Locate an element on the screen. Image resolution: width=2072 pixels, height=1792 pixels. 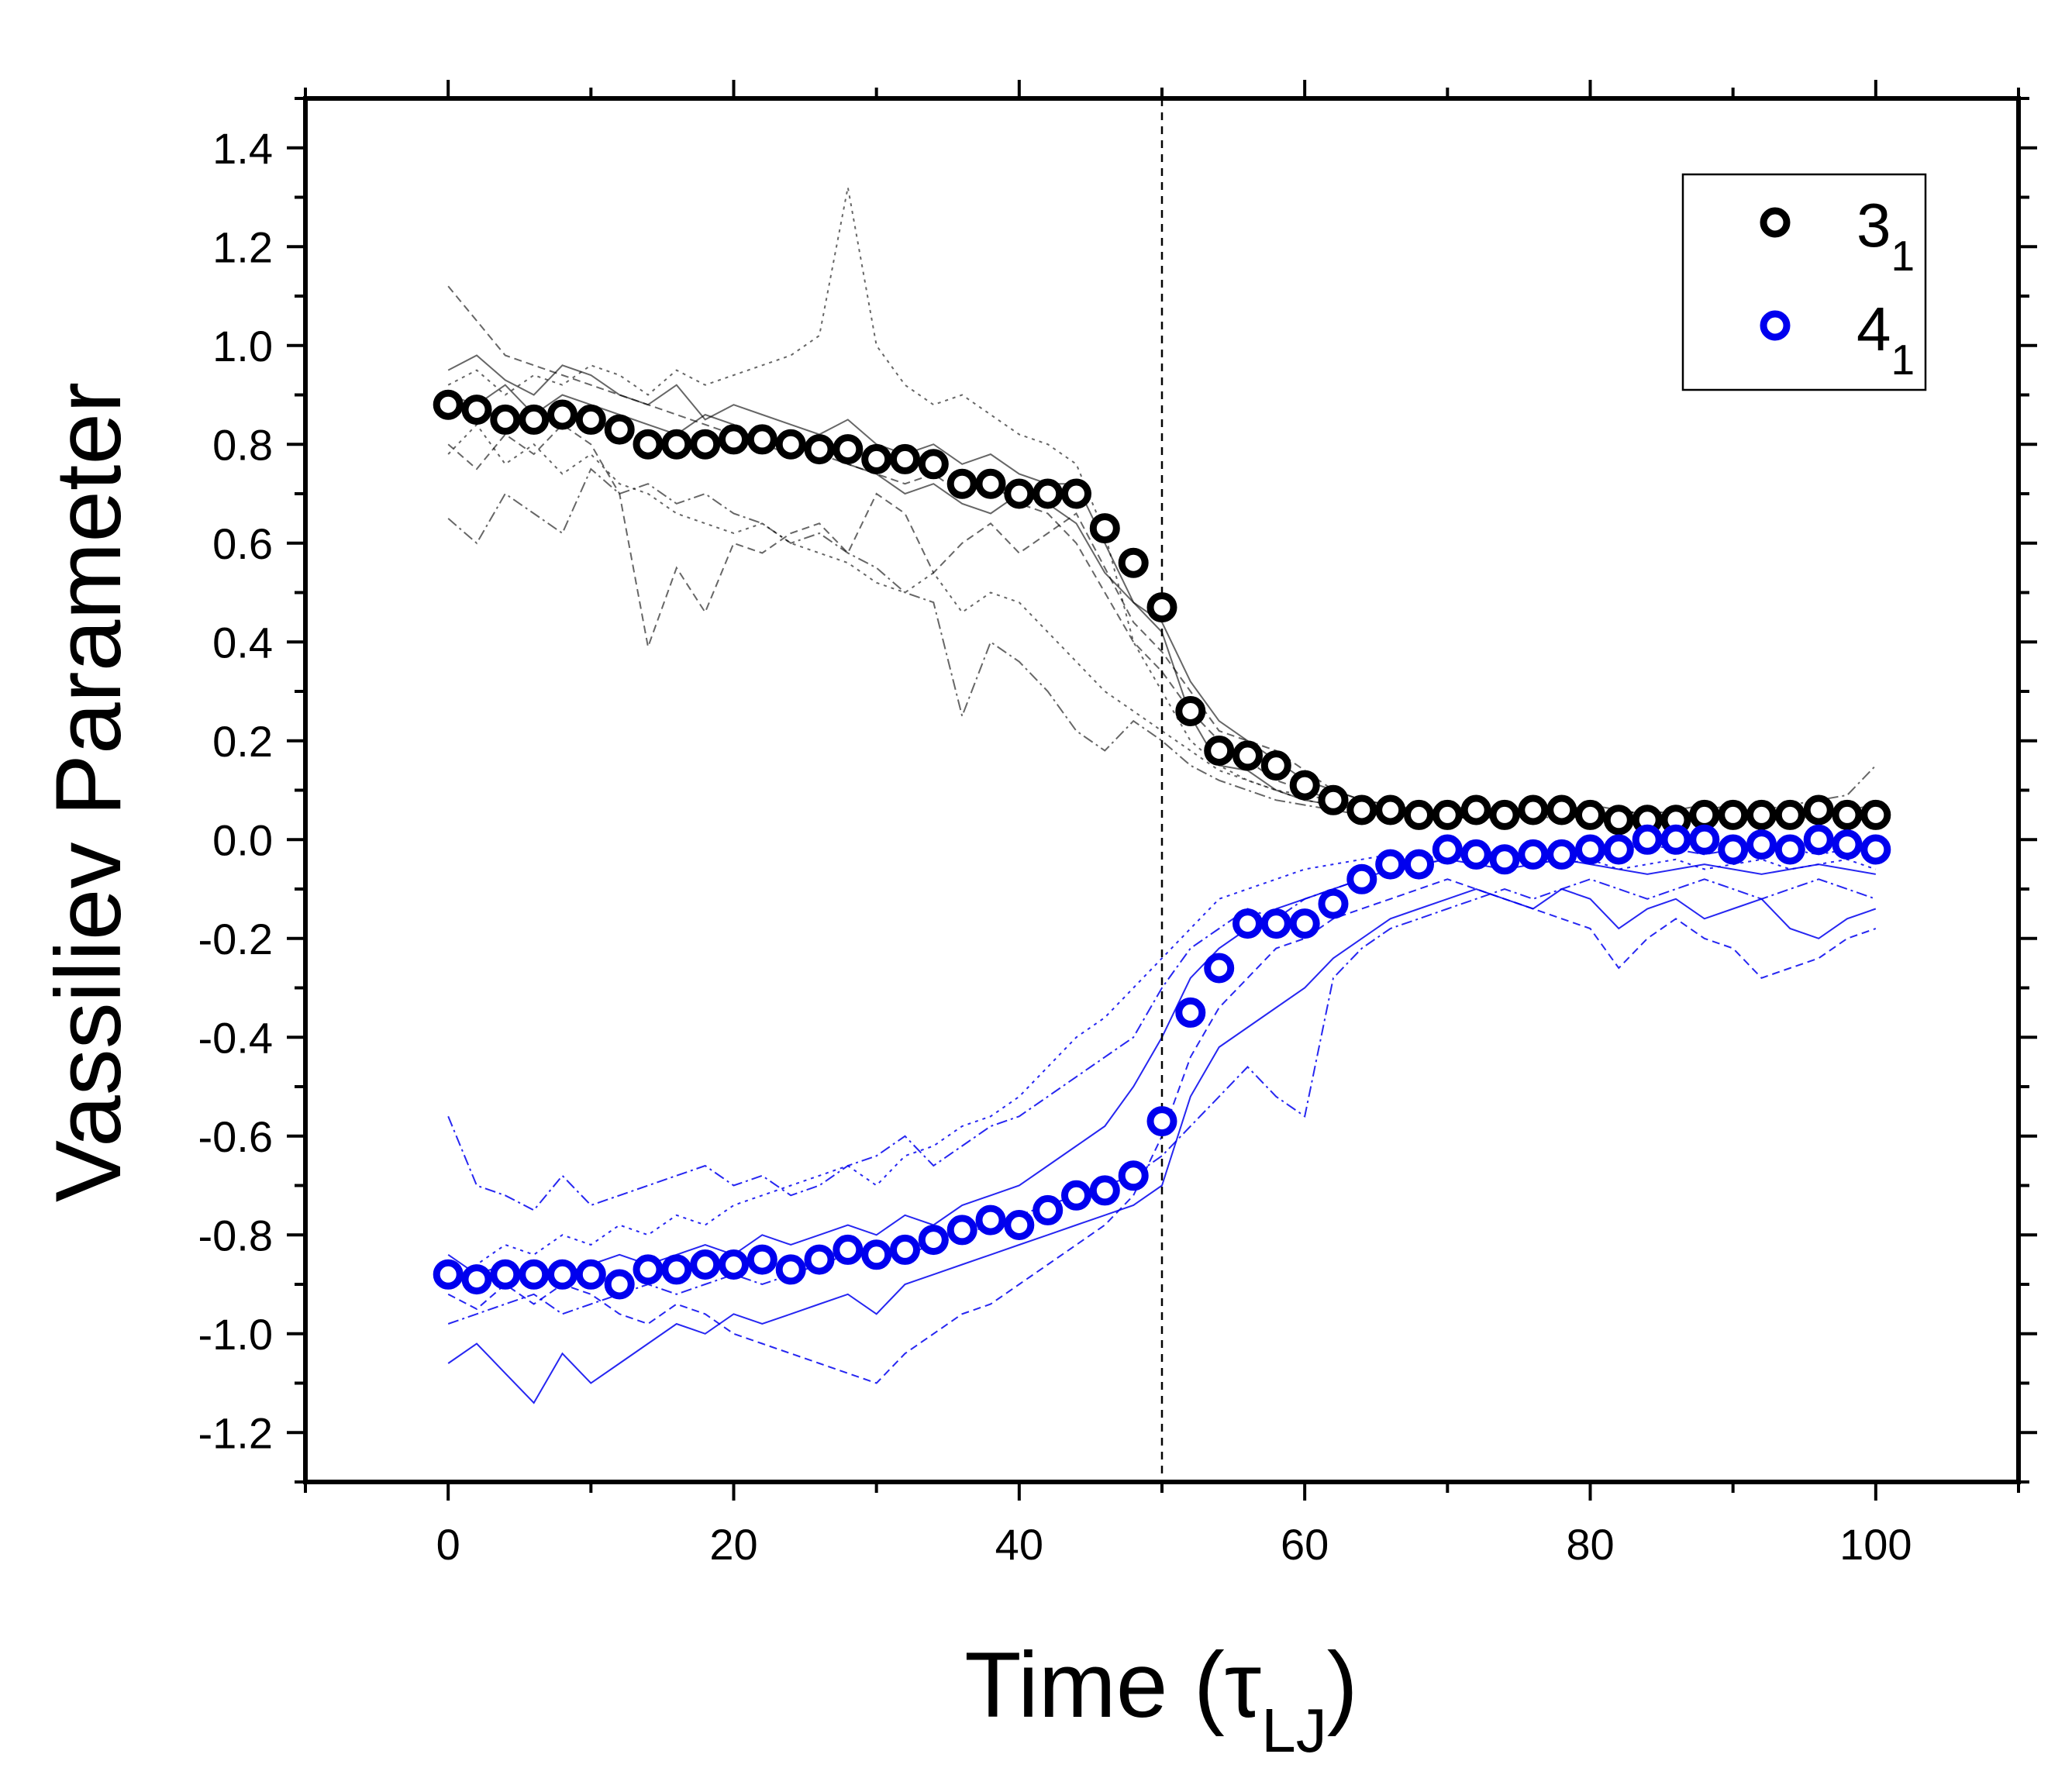
x-tick-label: 60 is located at coordinates (1305, 1544).